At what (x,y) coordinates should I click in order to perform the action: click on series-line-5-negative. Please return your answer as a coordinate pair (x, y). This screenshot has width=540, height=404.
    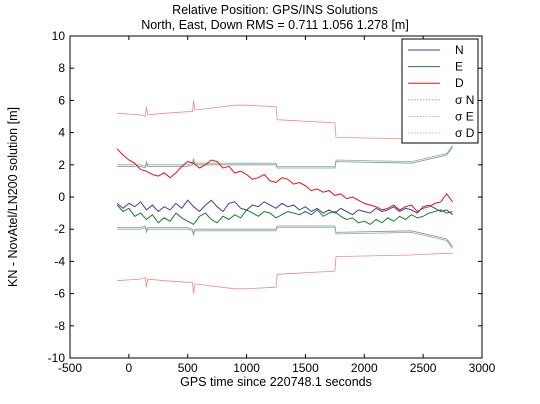
    Looking at the image, I should click on (285, 273).